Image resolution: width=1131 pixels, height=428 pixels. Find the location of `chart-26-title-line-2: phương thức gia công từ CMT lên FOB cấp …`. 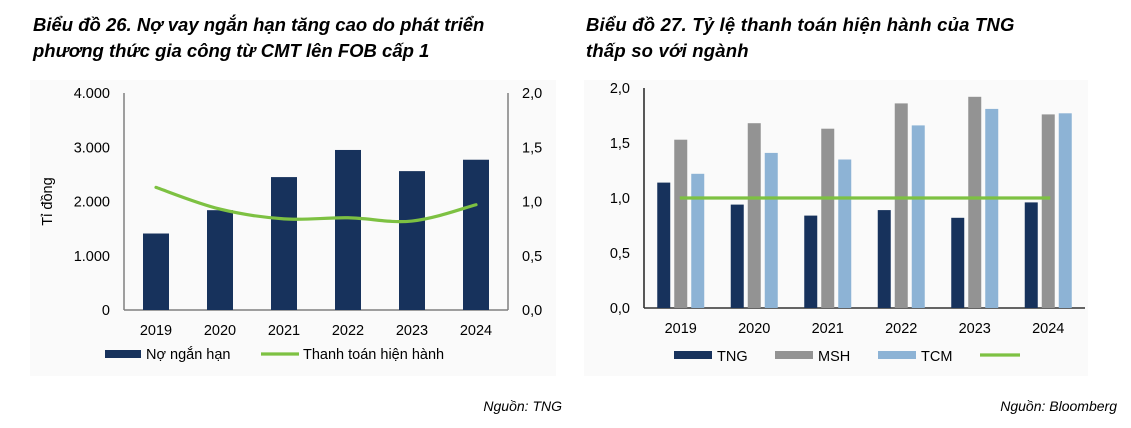

chart-26-title-line-2: phương thức gia công từ CMT lên FOB cấp … is located at coordinates (231, 50).